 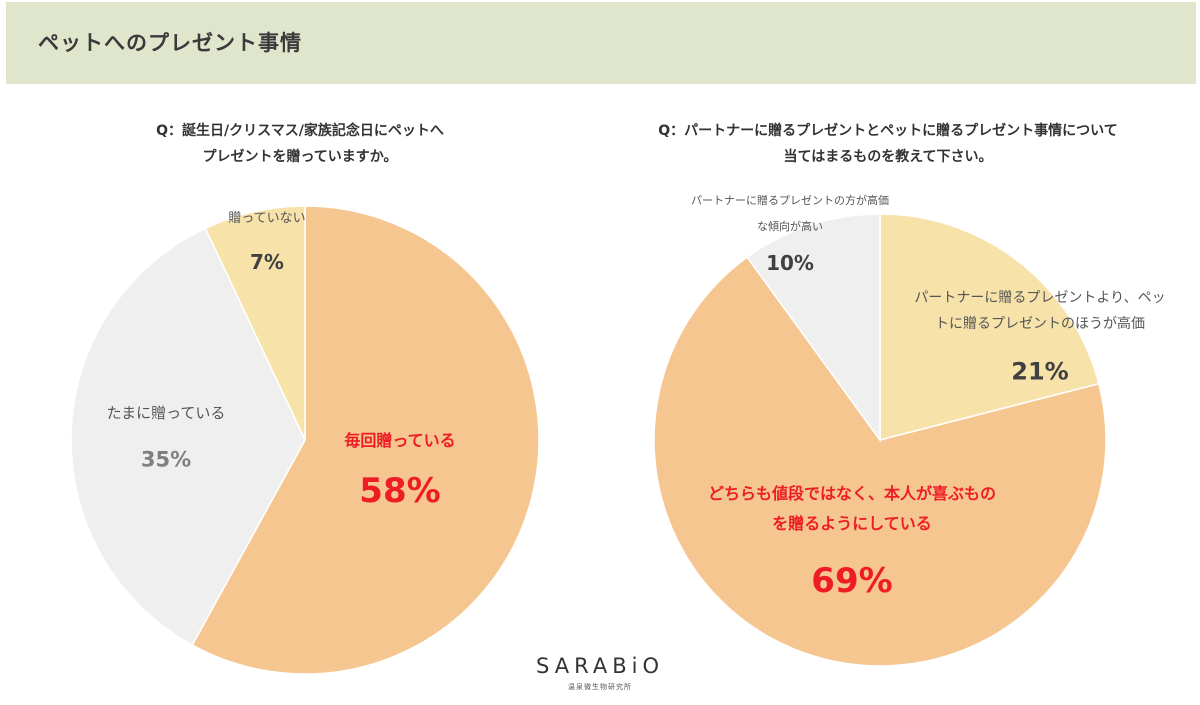 I want to click on left-question-line-1: Q：誕生日/クリスマス/家族記念日にペットへ, so click(x=300, y=131).